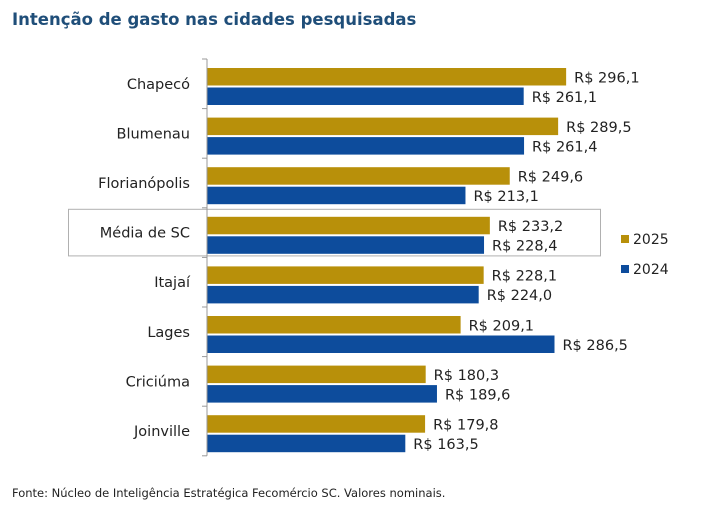  I want to click on legend-swatch-2024, so click(625, 269).